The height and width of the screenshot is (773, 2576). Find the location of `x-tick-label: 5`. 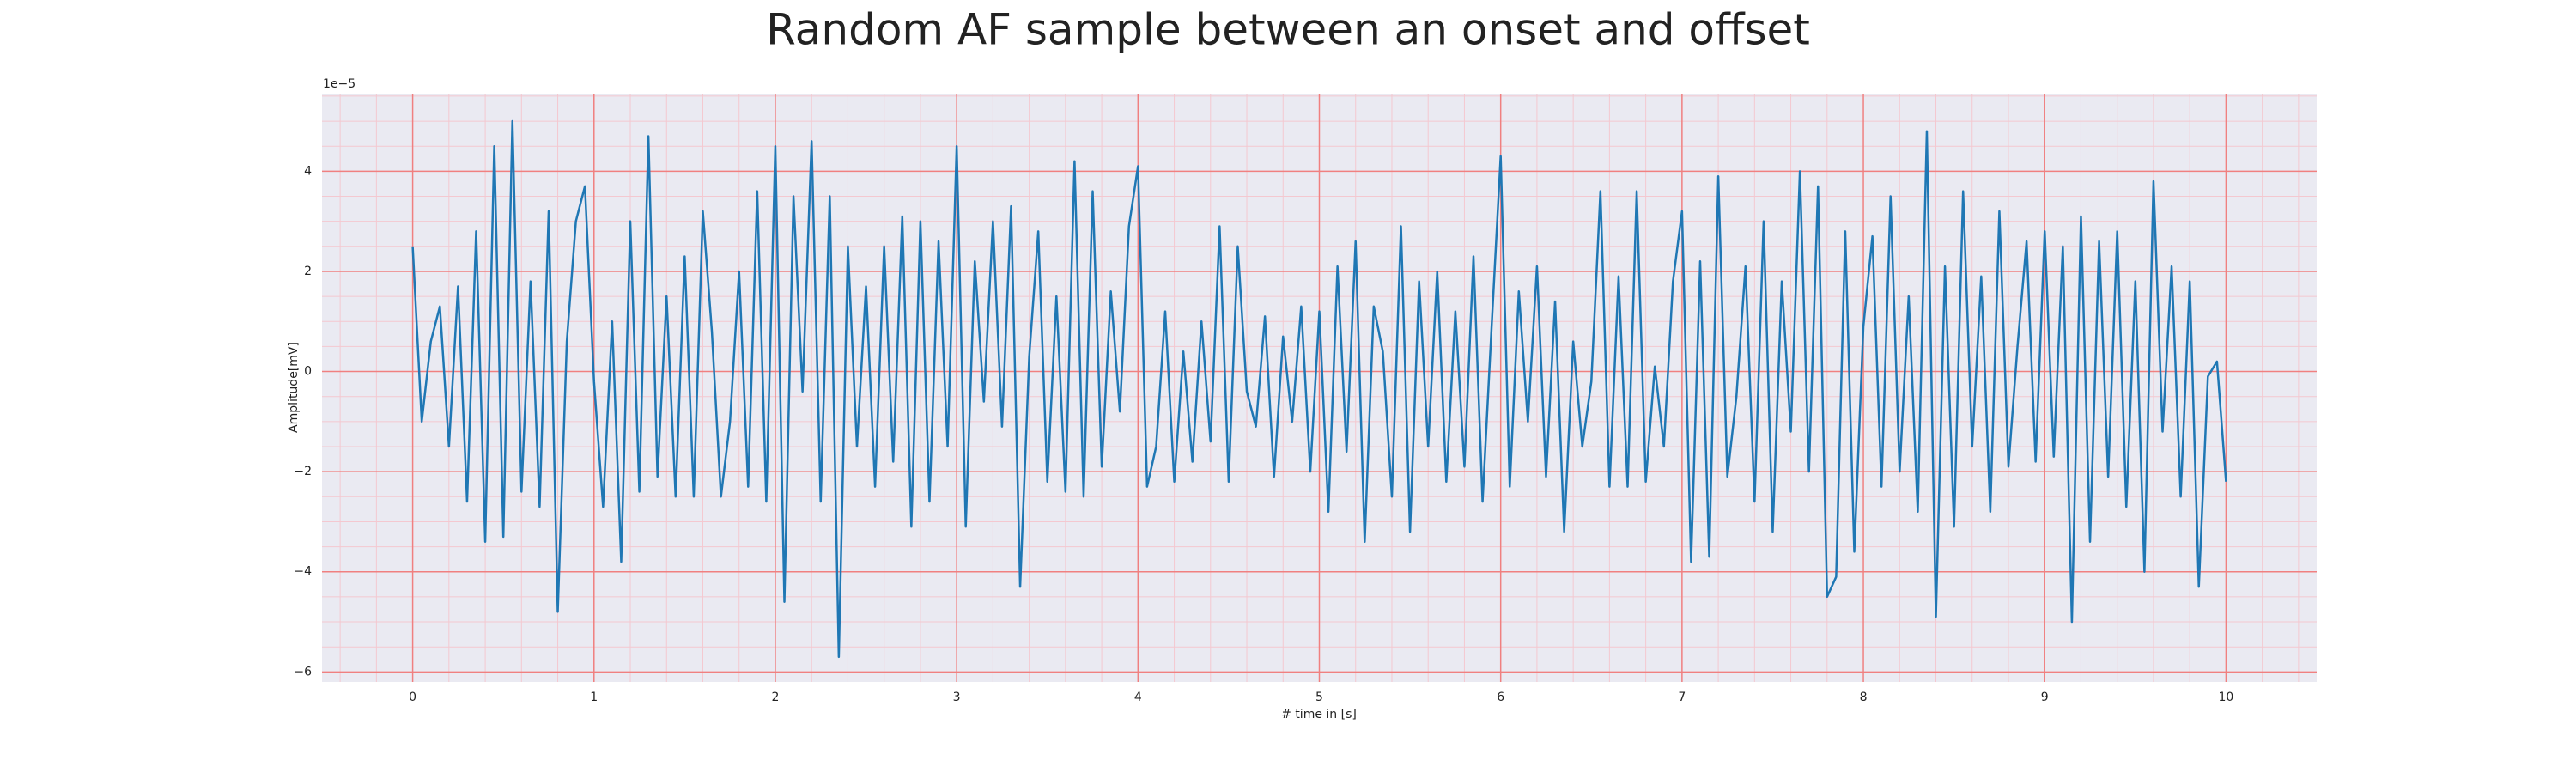

x-tick-label: 5 is located at coordinates (1319, 697).